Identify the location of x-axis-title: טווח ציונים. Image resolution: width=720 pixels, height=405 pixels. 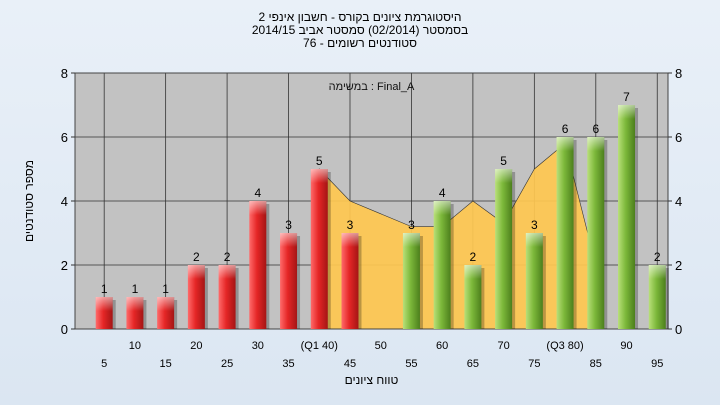
(372, 380).